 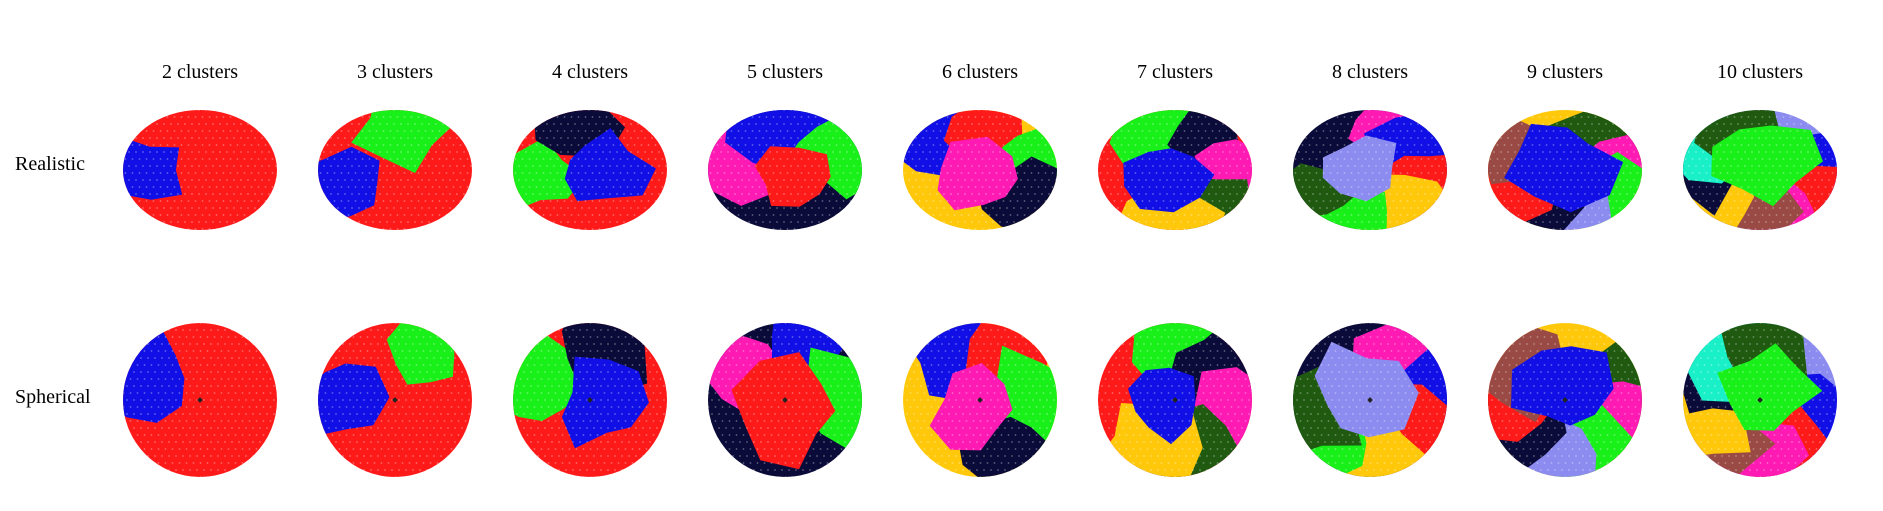 What do you see at coordinates (395, 72) in the screenshot?
I see `column-label: 3 clusters` at bounding box center [395, 72].